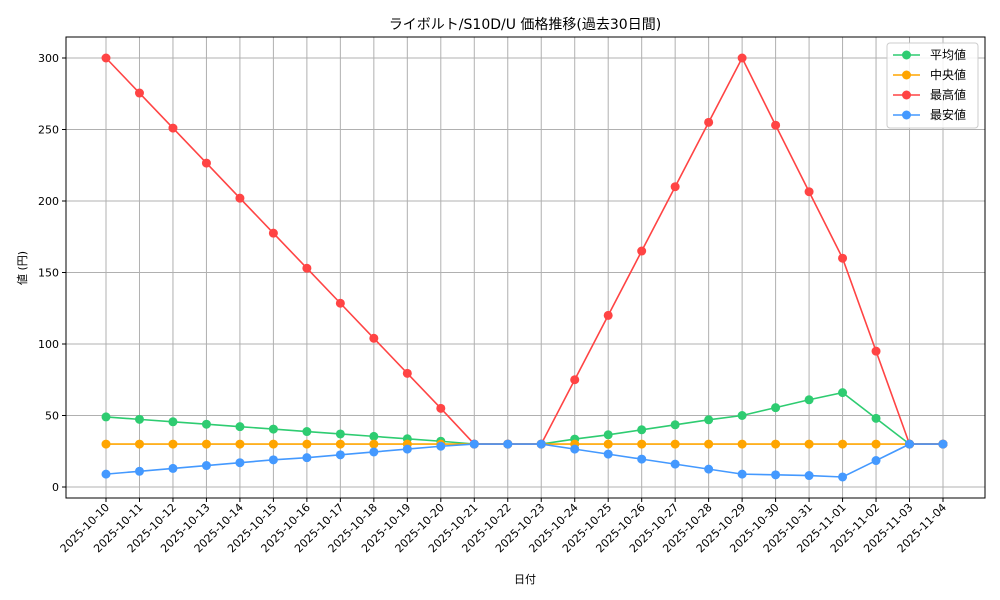 This screenshot has height=600, width=1000. What do you see at coordinates (48, 58) in the screenshot?
I see `y-tick-label: 300` at bounding box center [48, 58].